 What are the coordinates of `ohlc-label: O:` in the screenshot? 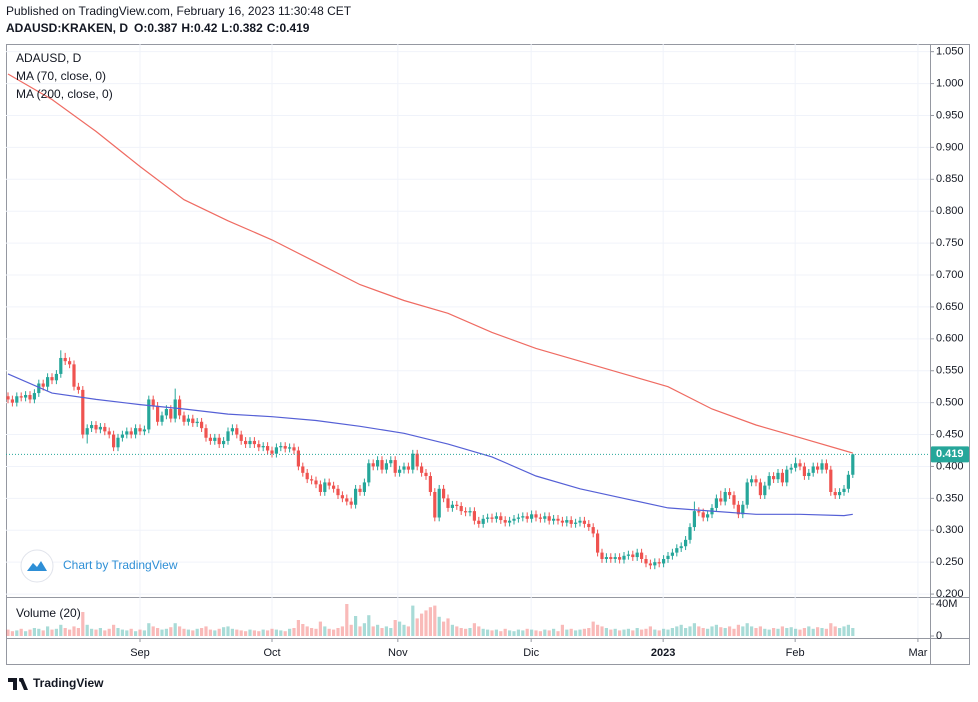 It's located at (140, 28).